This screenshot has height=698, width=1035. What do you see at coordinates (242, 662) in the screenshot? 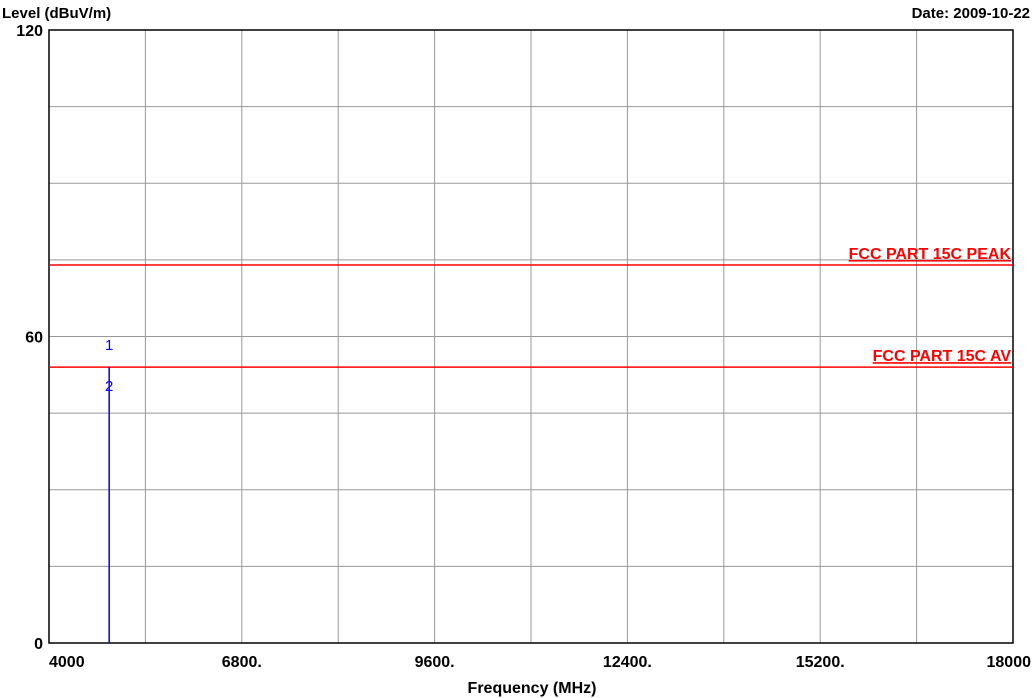
I see `x-tick-label: 6800.` at bounding box center [242, 662].